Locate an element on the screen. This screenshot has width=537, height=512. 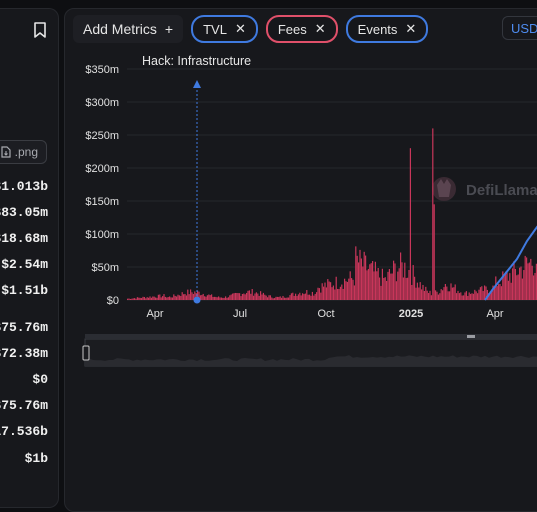
metric-chip-events: Events ✕ is located at coordinates (387, 29).